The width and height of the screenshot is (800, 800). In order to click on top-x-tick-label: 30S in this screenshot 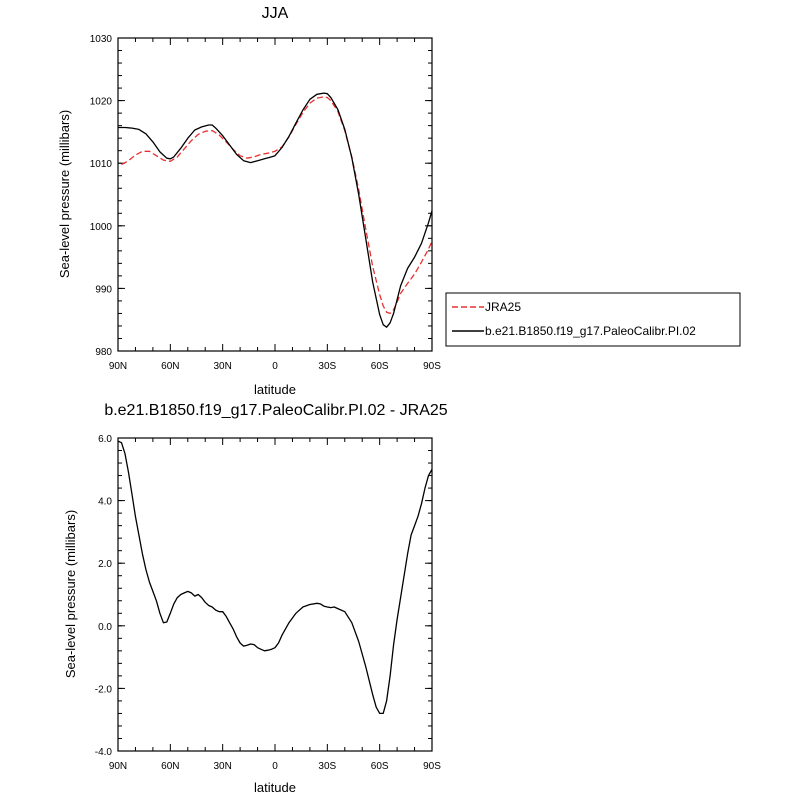, I will do `click(327, 366)`.